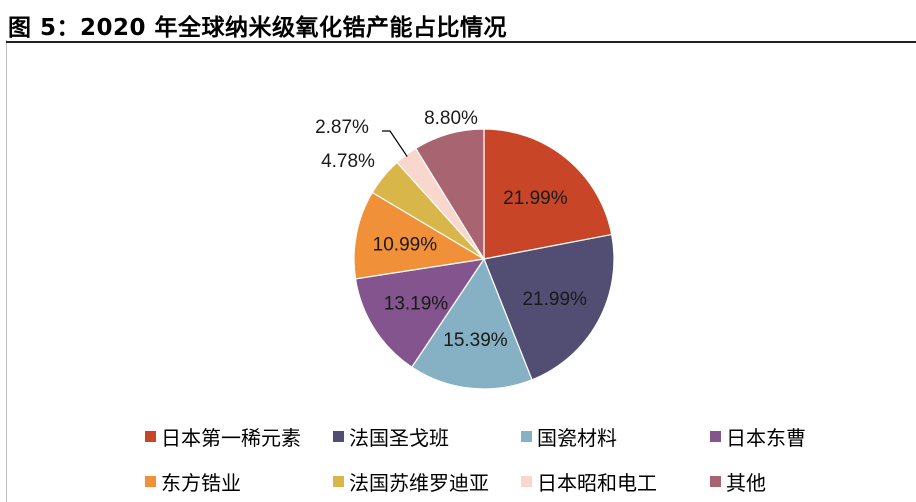  Describe the element at coordinates (535, 198) in the screenshot. I see `pie-data-label-1: 21.99%` at that location.